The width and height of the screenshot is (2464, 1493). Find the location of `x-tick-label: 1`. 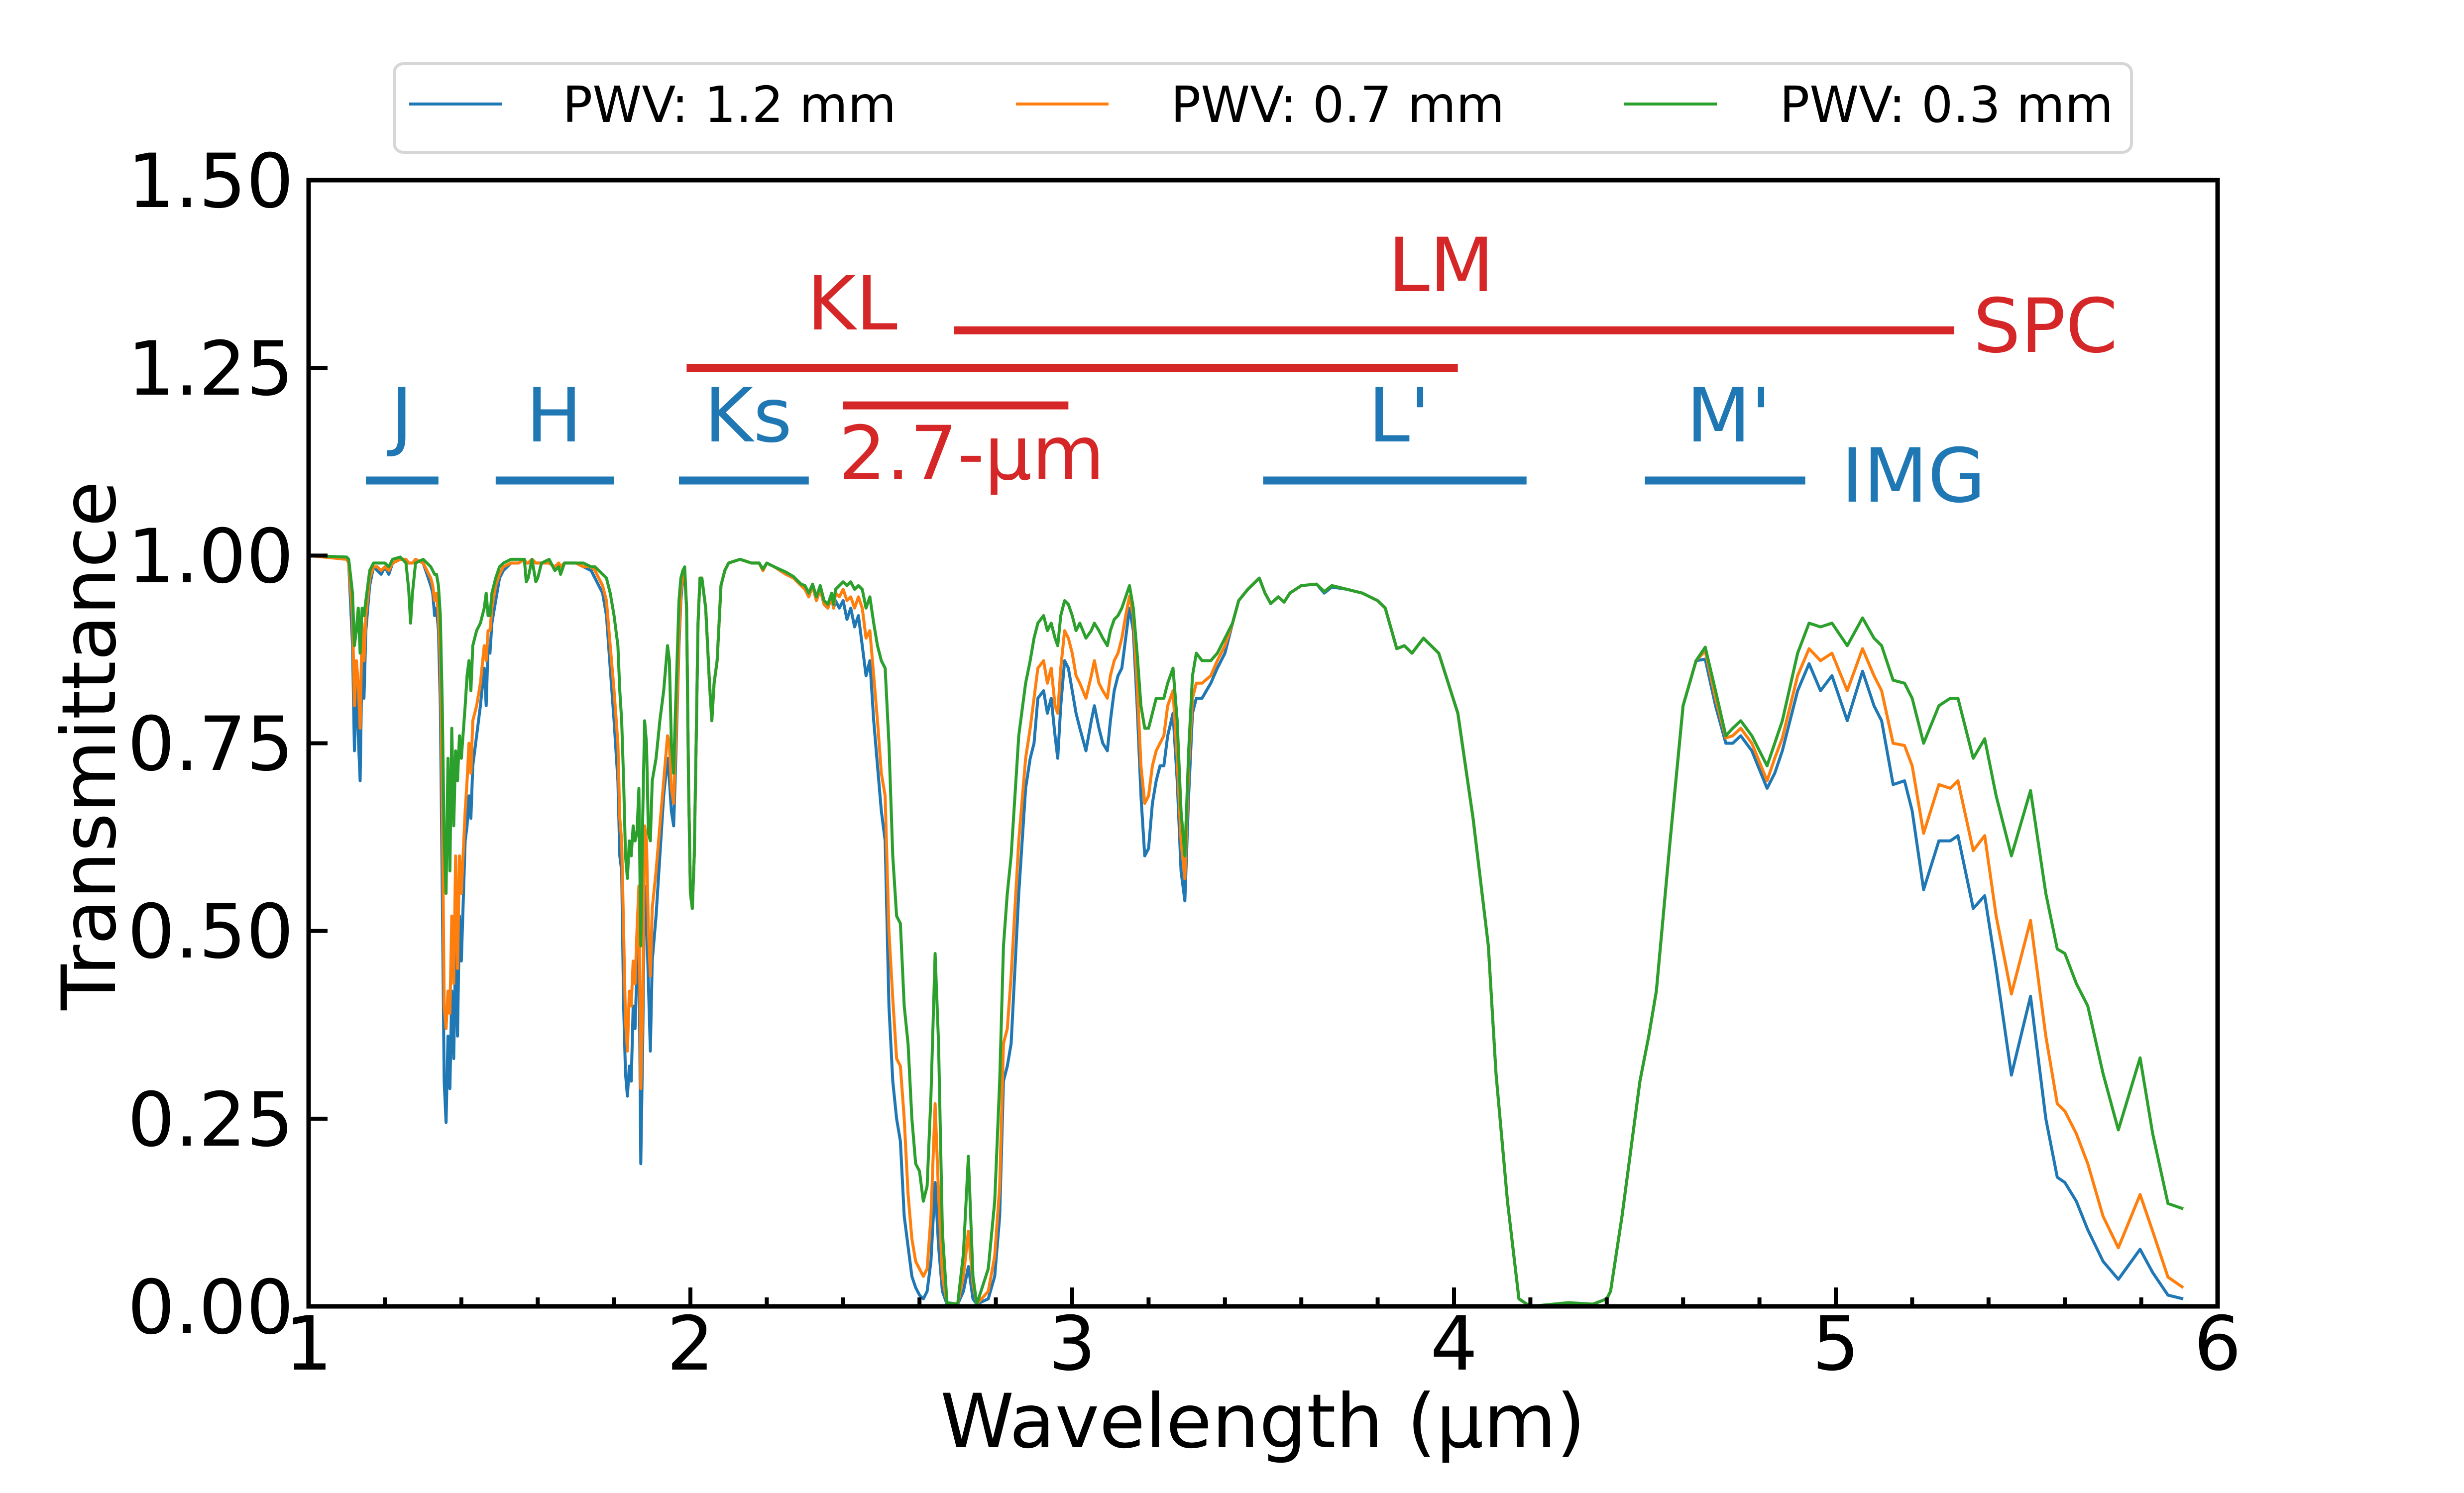

x-tick-label: 1 is located at coordinates (308, 1344).